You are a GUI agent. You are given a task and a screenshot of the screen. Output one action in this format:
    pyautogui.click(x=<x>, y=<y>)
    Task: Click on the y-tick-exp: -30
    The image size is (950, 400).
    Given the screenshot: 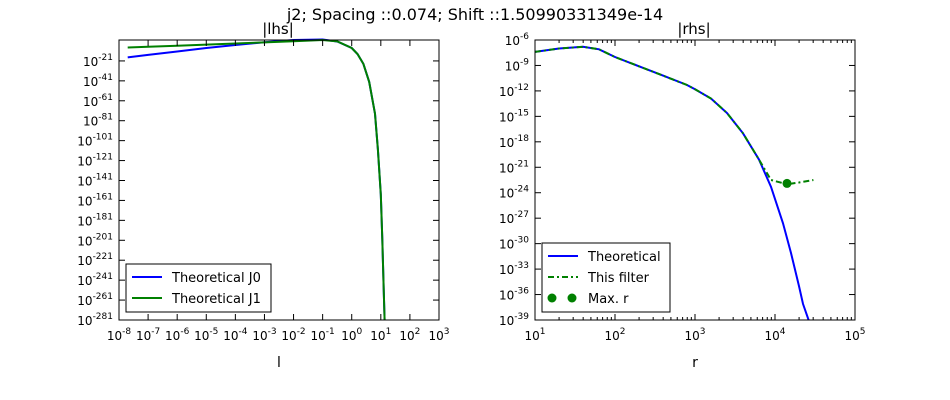 What is the action you would take?
    pyautogui.click(x=521, y=241)
    